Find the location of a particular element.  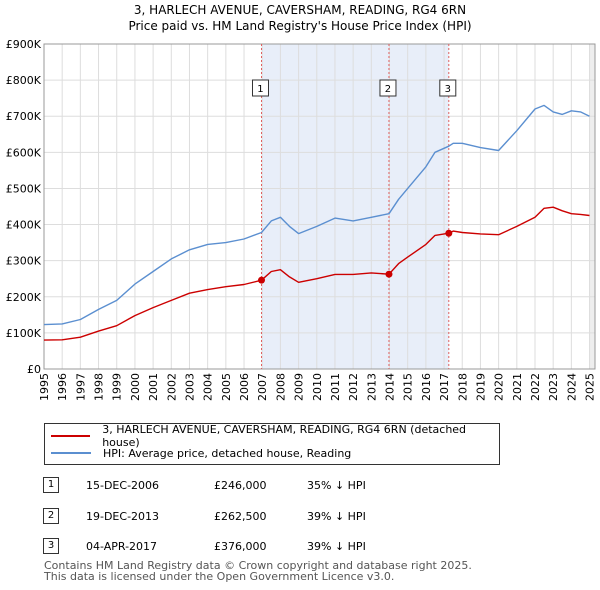

x-tick-label: 2009 is located at coordinates (299, 387).